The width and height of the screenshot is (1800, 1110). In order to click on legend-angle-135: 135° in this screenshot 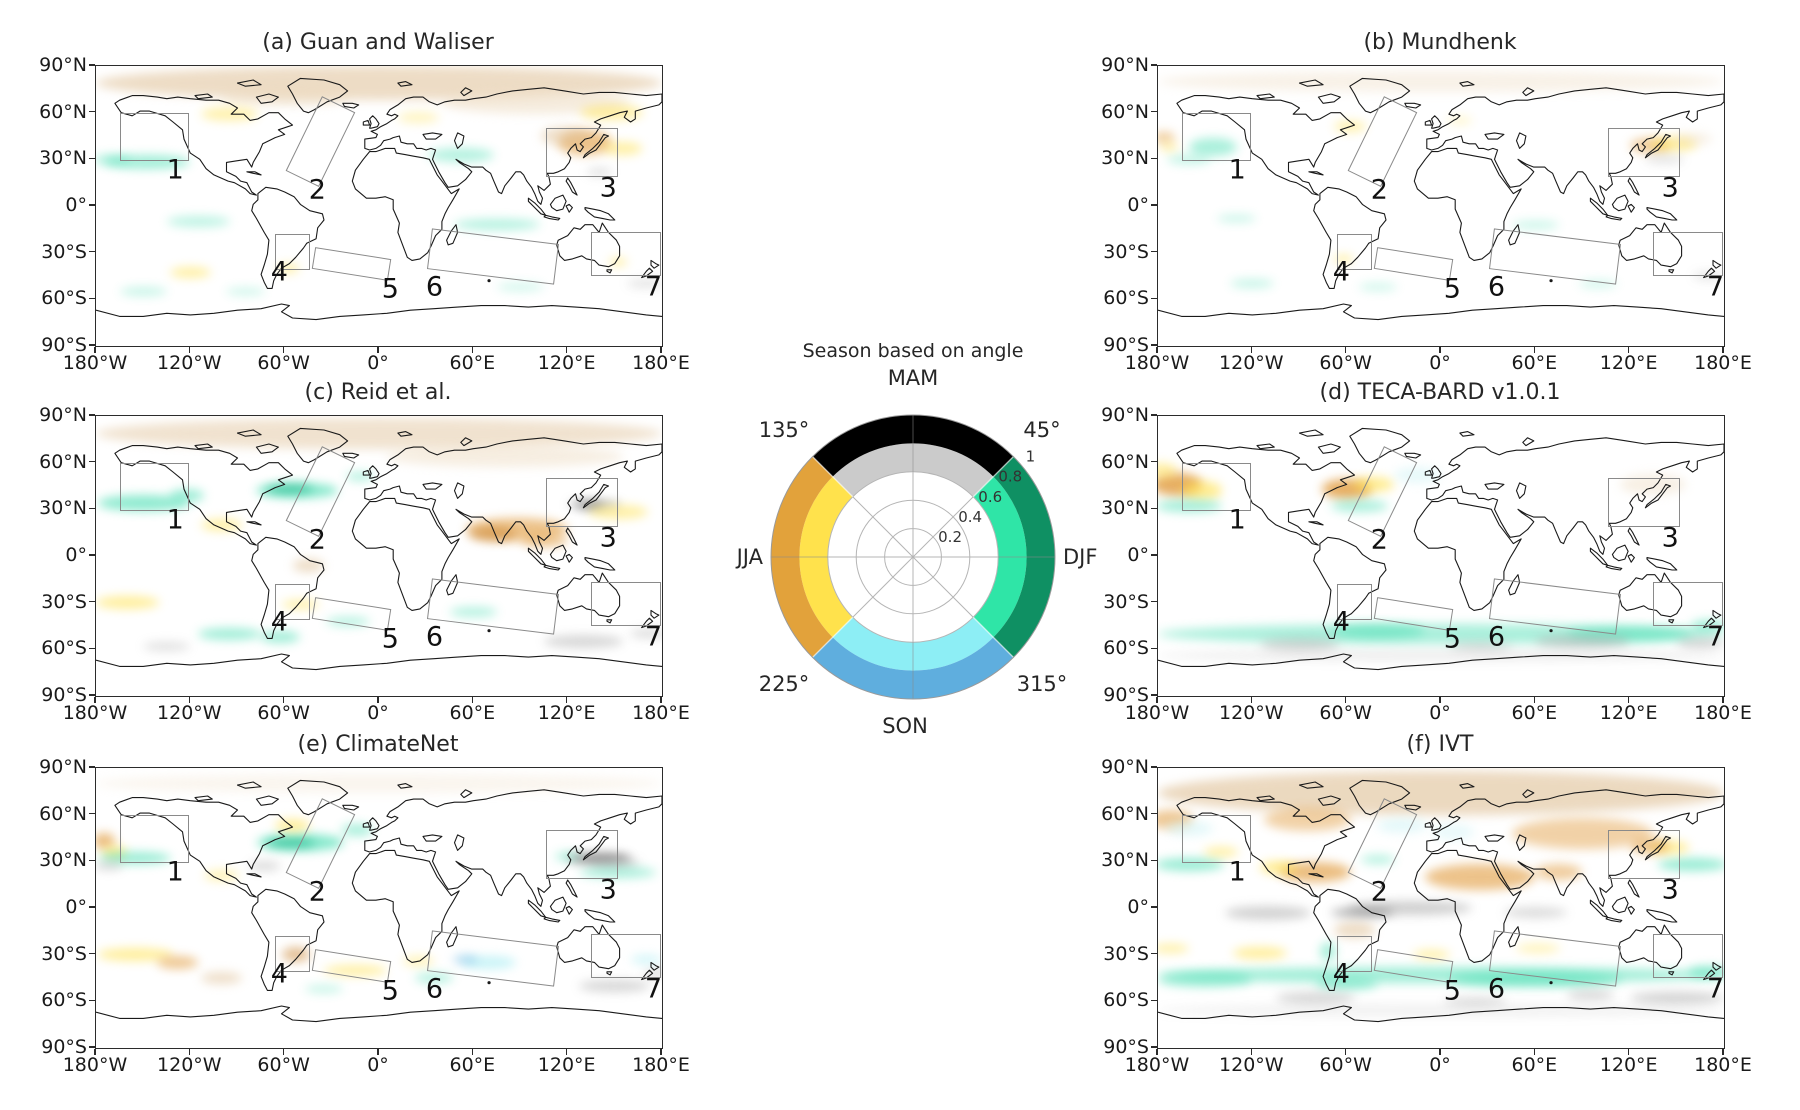, I will do `click(784, 430)`.